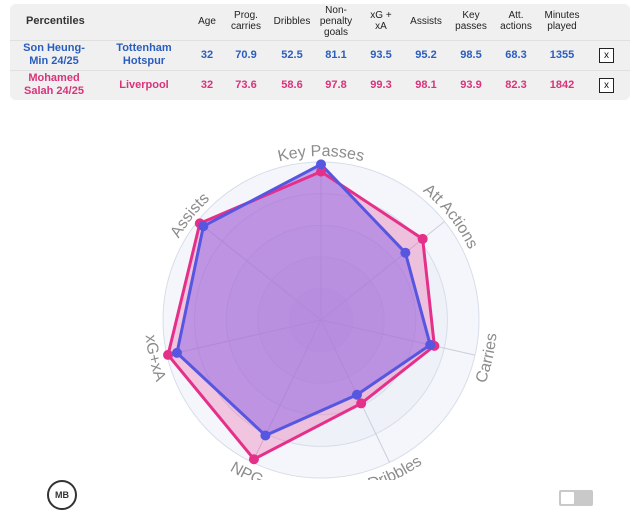  Describe the element at coordinates (381, 26) in the screenshot. I see `column-header-line: xA` at that location.